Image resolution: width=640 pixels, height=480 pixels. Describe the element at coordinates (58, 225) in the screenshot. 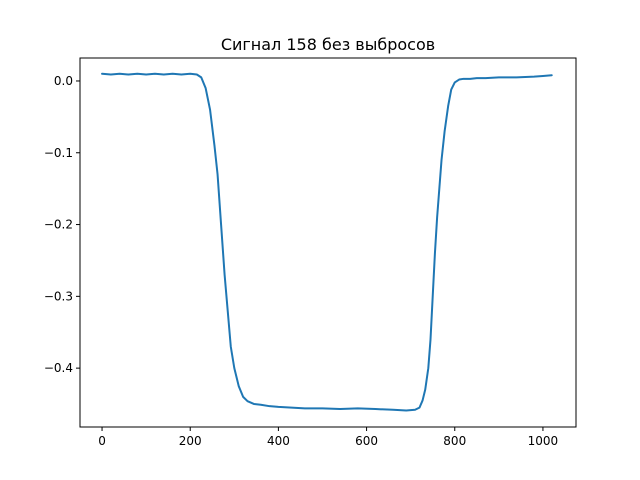

I see `y-tick-label: −0.2` at that location.